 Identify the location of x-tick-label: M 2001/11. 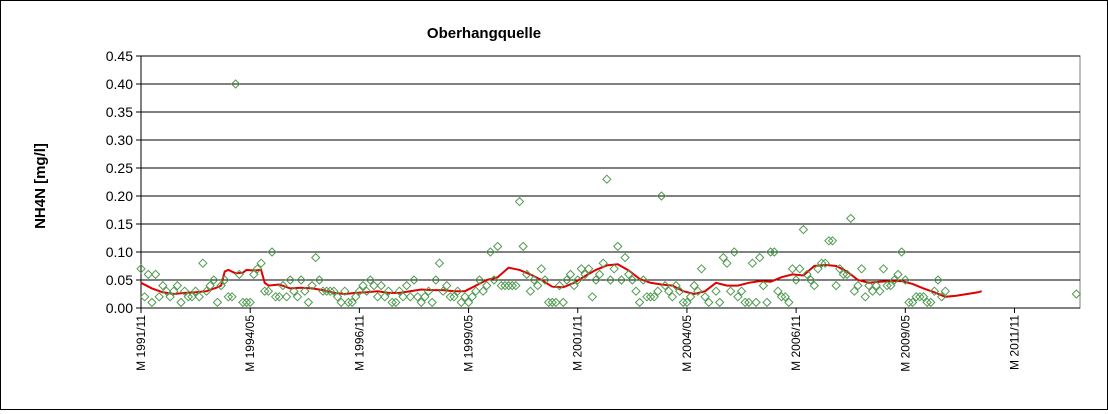
(578, 343).